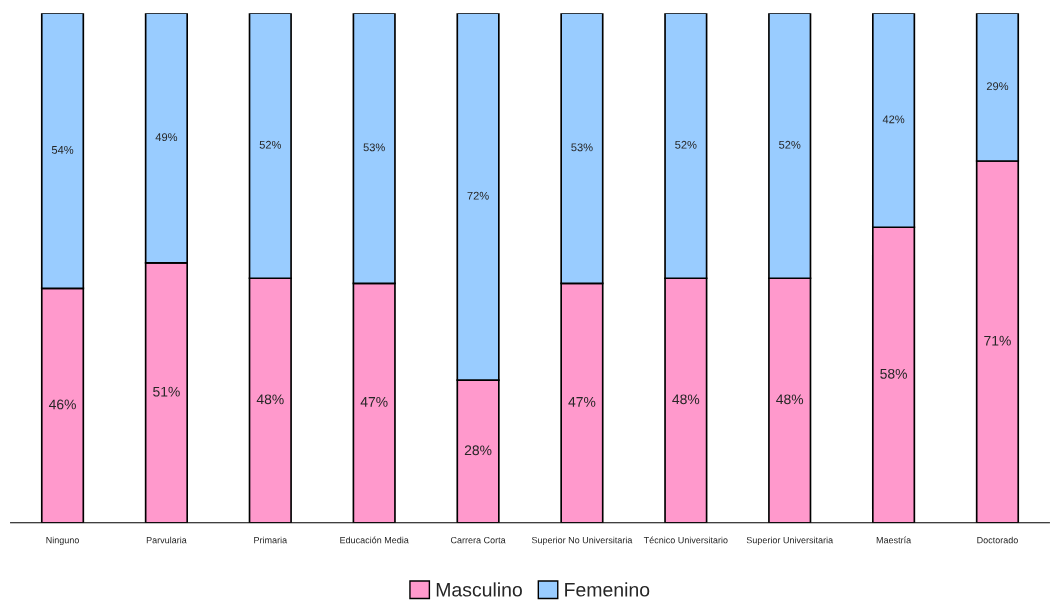  What do you see at coordinates (62, 150) in the screenshot?
I see `data-label: 54%` at bounding box center [62, 150].